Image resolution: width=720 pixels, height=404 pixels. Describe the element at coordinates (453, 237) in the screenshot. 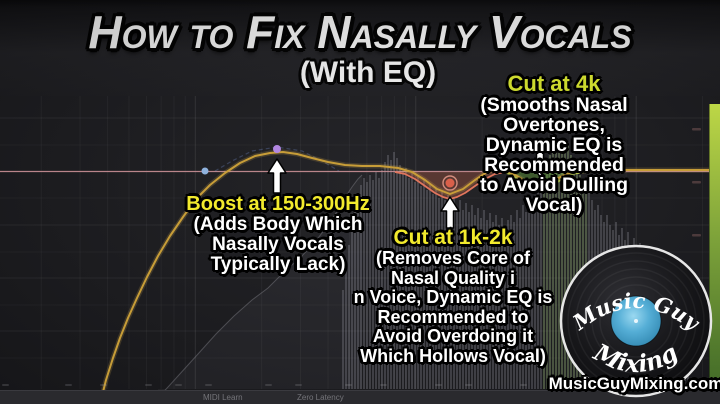

I see `annotation-cut-mid-heading: Cut at 1k-2k` at that location.